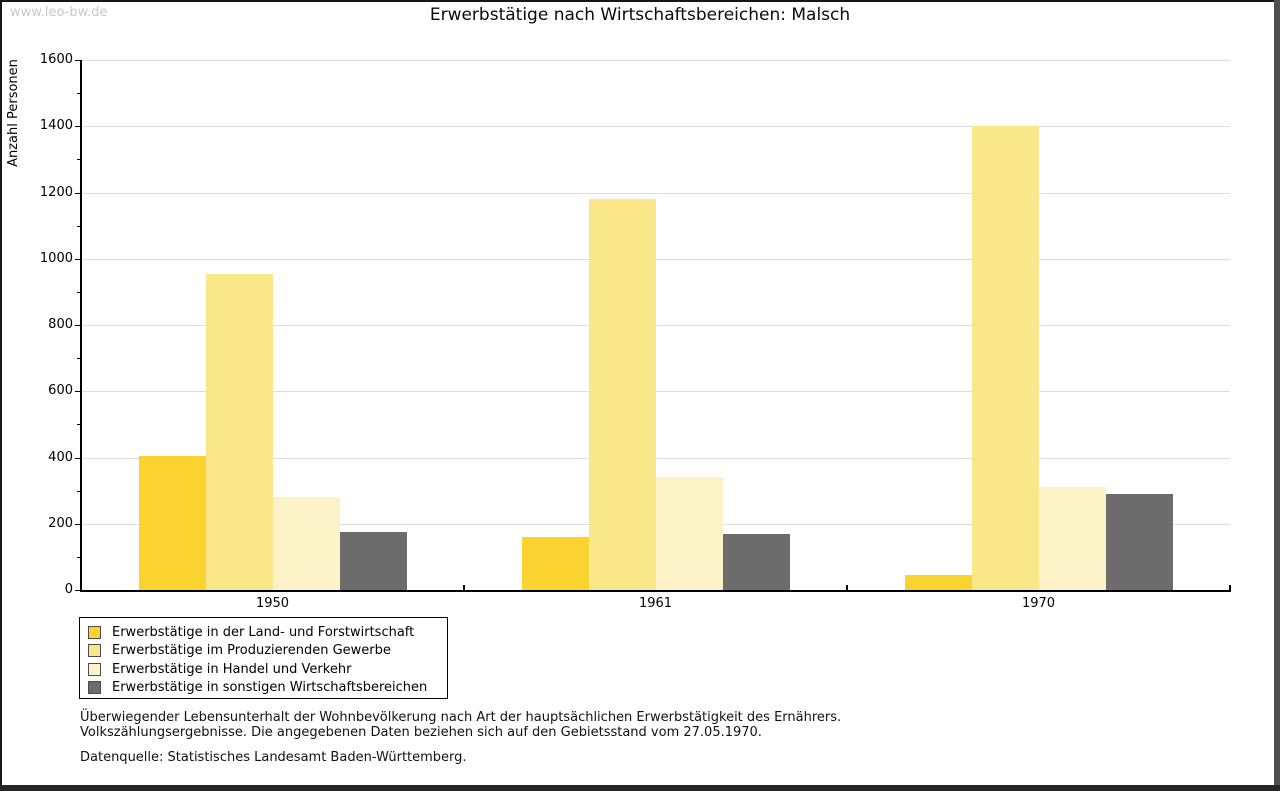 Image resolution: width=1280 pixels, height=791 pixels. Describe the element at coordinates (68, 589) in the screenshot. I see `y-tick-label: 0` at that location.